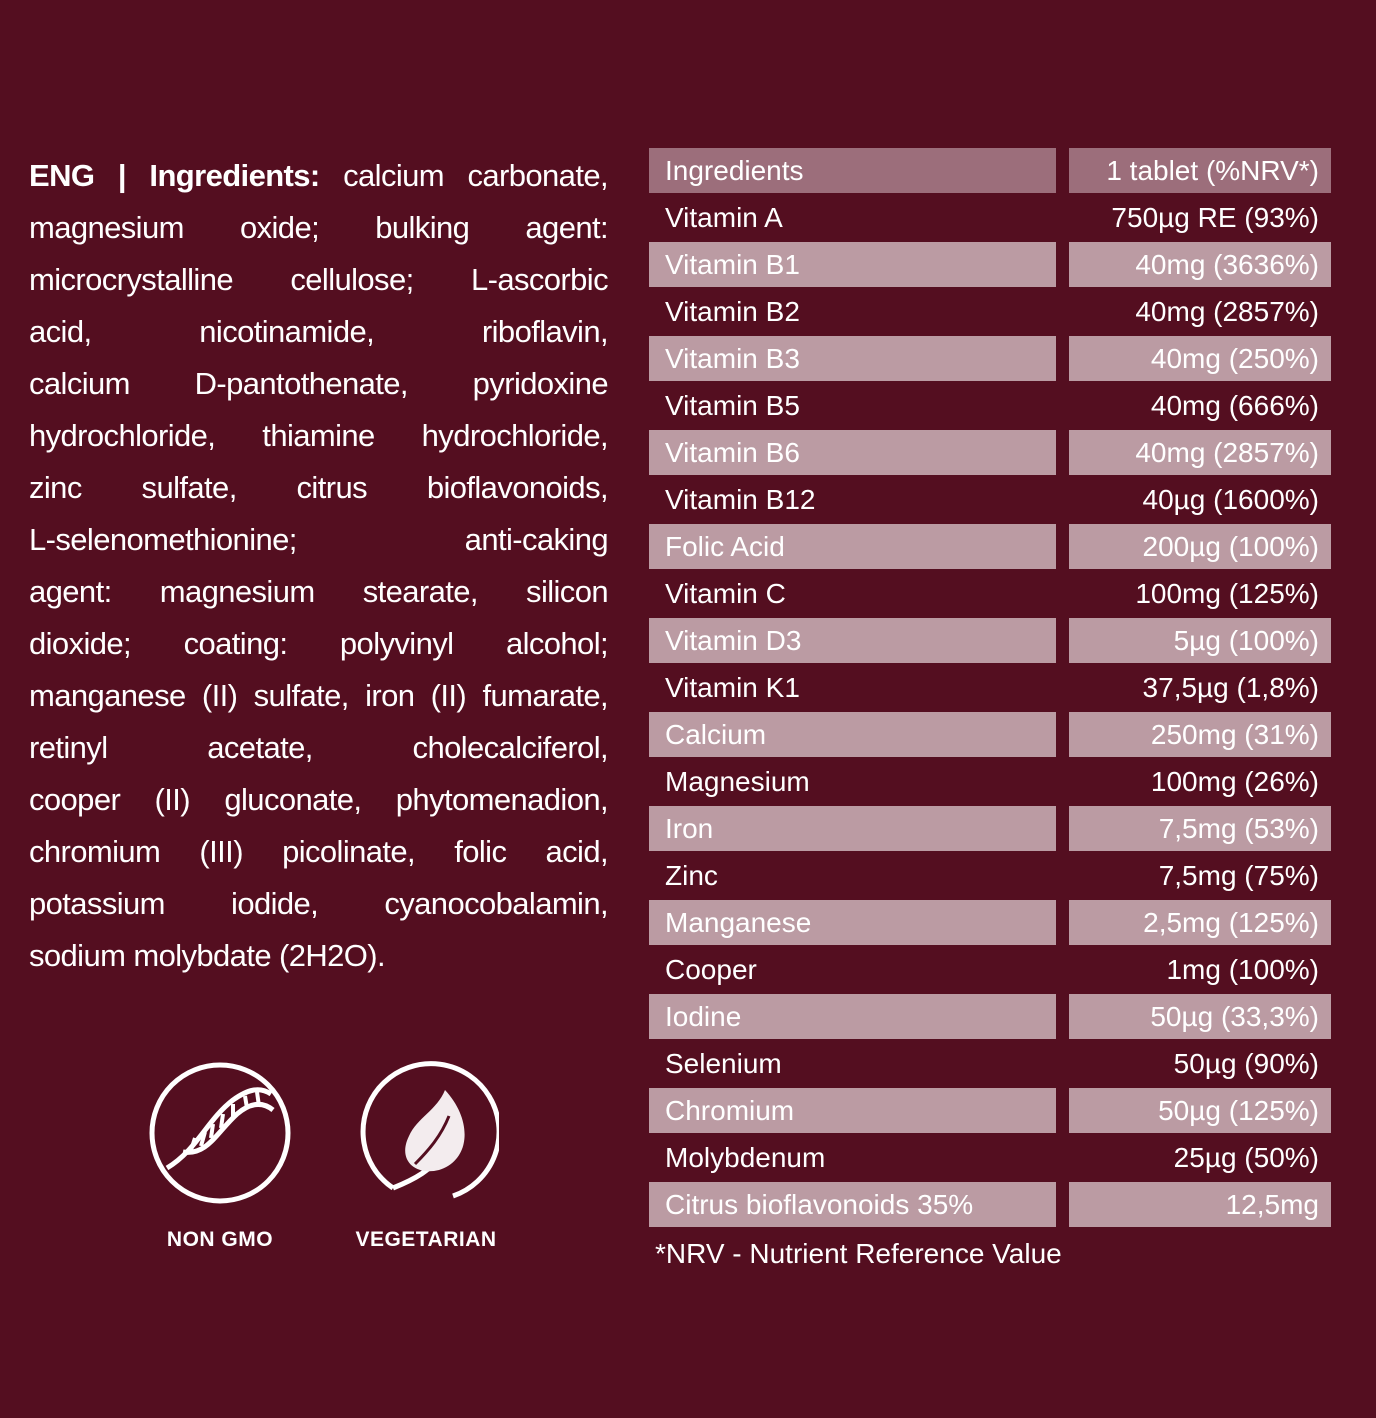 This screenshot has width=1376, height=1418. Describe the element at coordinates (990, 499) in the screenshot. I see `table-row: Vitamin B12 40µg (1600%)` at that location.